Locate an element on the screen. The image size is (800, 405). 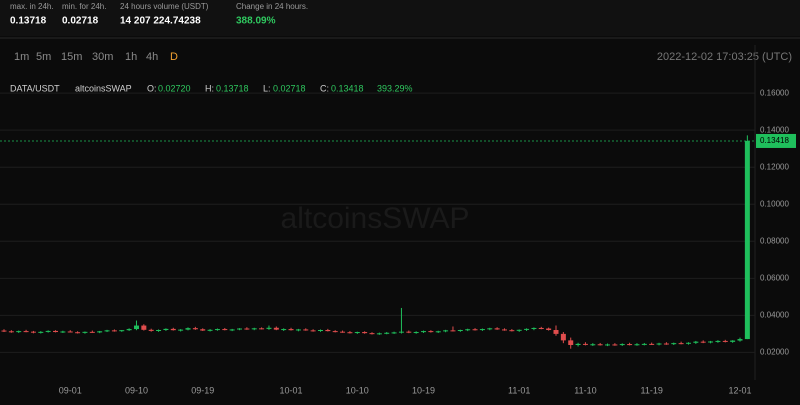
interval-button: 5m is located at coordinates (43, 57).